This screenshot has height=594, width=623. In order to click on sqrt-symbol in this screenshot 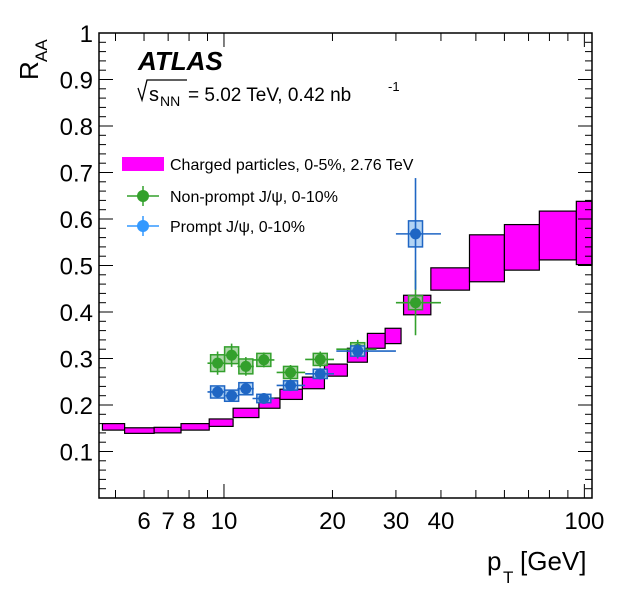, I will do `click(162, 91)`.